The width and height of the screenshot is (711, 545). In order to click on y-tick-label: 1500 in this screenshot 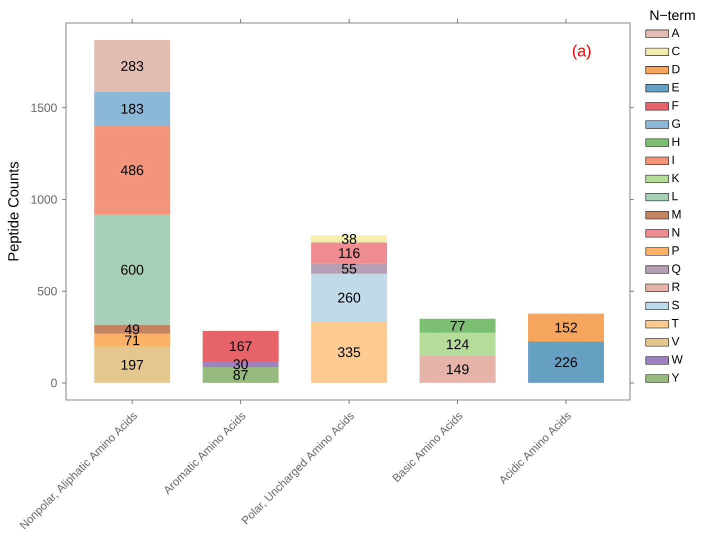, I will do `click(44, 107)`.